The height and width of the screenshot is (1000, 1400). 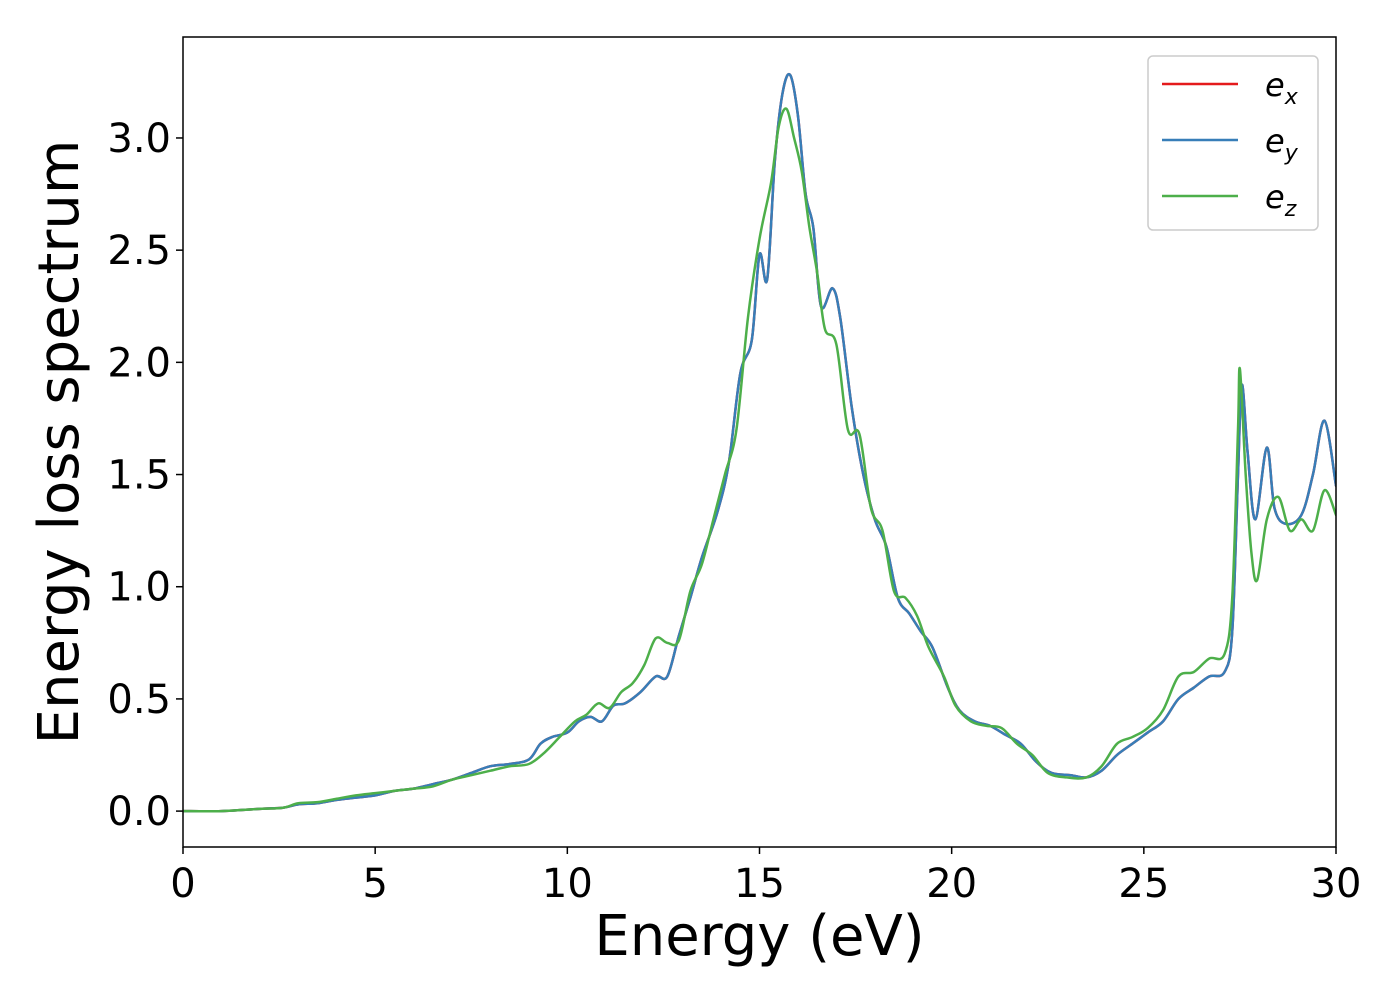 What do you see at coordinates (1143, 884) in the screenshot?
I see `x-tick-label: 25` at bounding box center [1143, 884].